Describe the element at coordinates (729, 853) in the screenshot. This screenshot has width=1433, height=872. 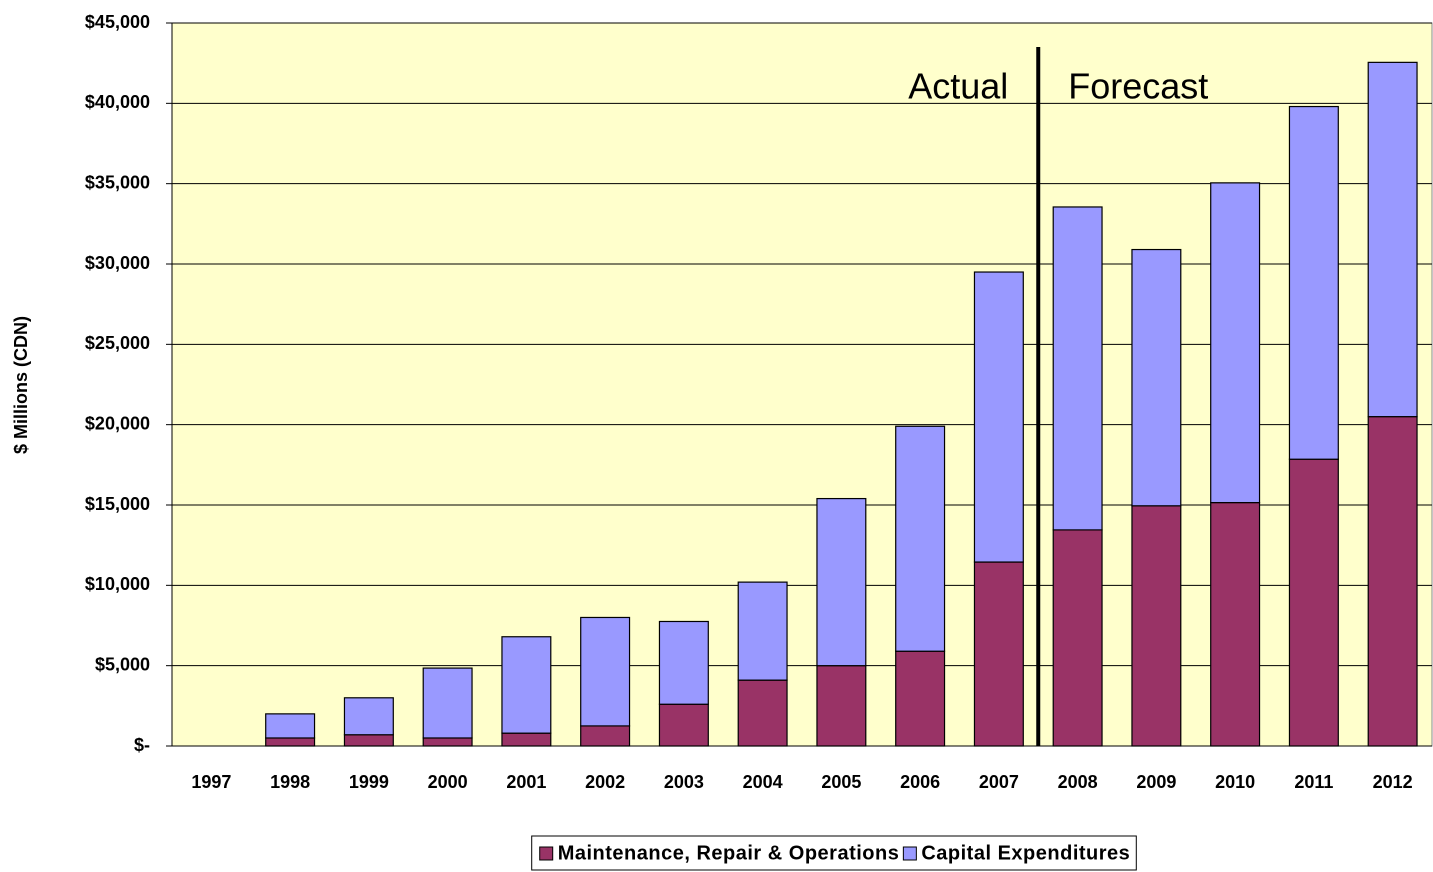
I see `legend-label: Maintenance, Repair & Operations` at that location.